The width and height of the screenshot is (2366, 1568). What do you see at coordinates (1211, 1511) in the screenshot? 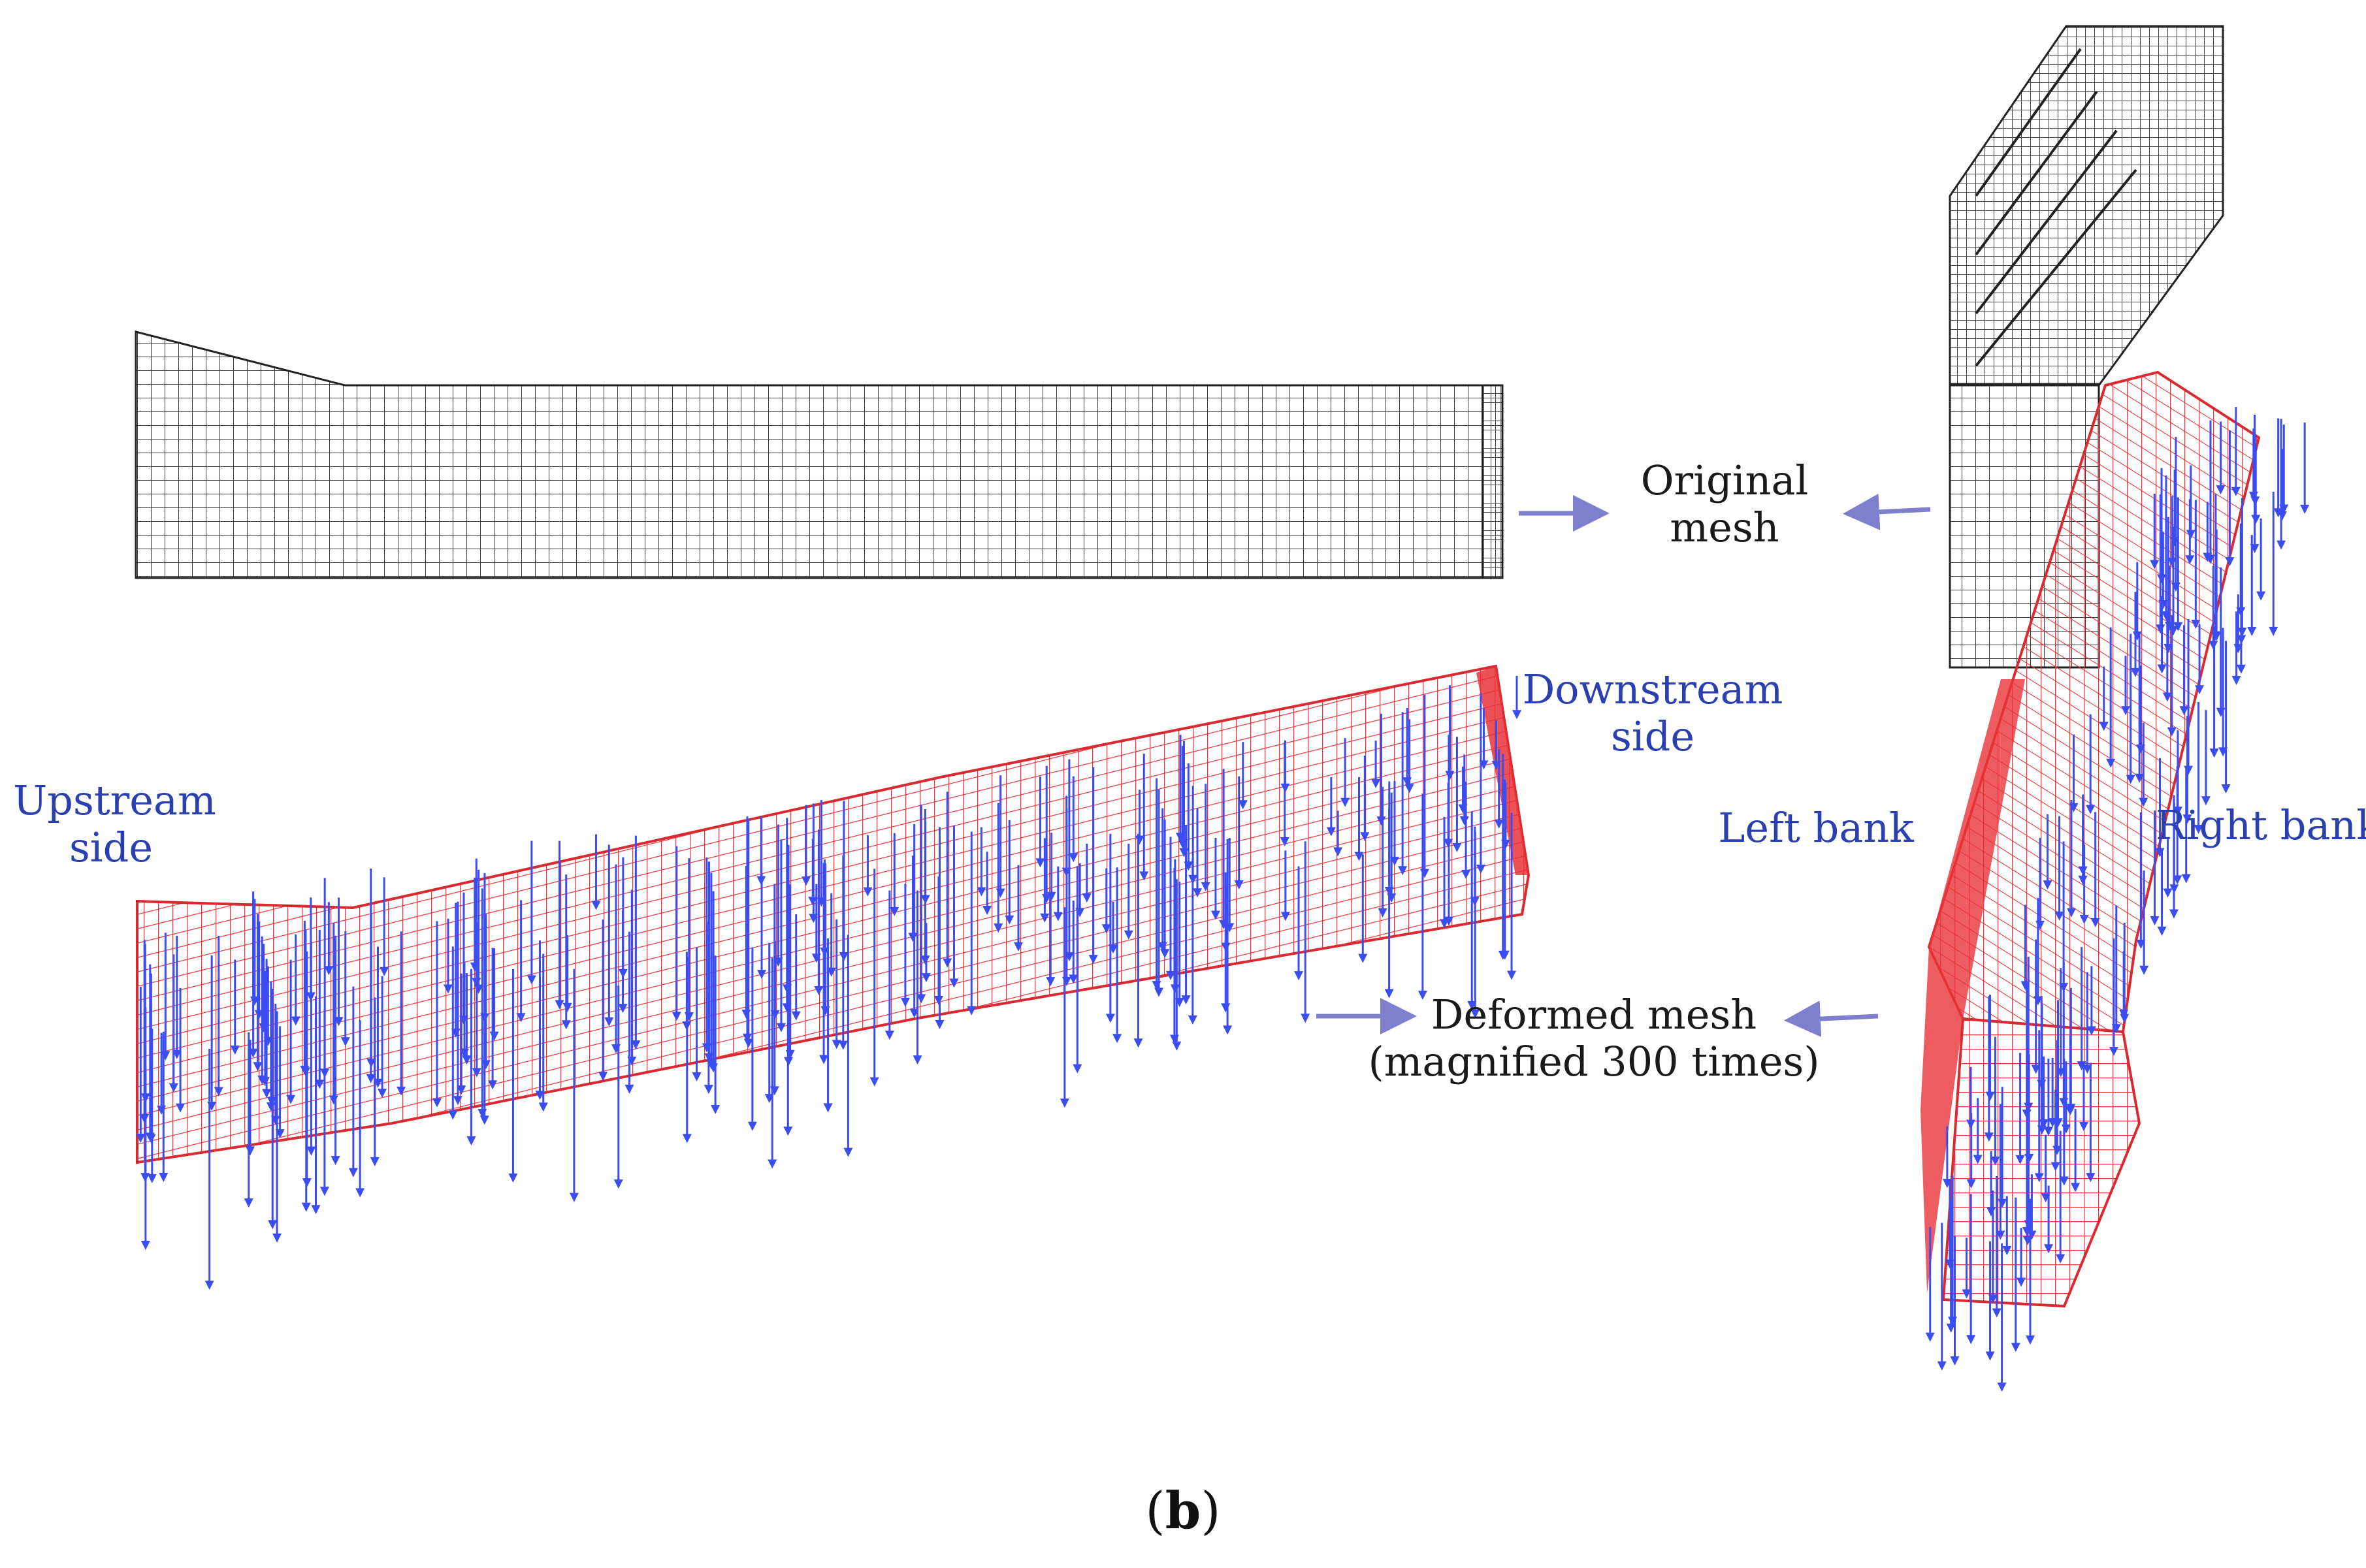
I see `caption-close-paren: )` at bounding box center [1211, 1511].